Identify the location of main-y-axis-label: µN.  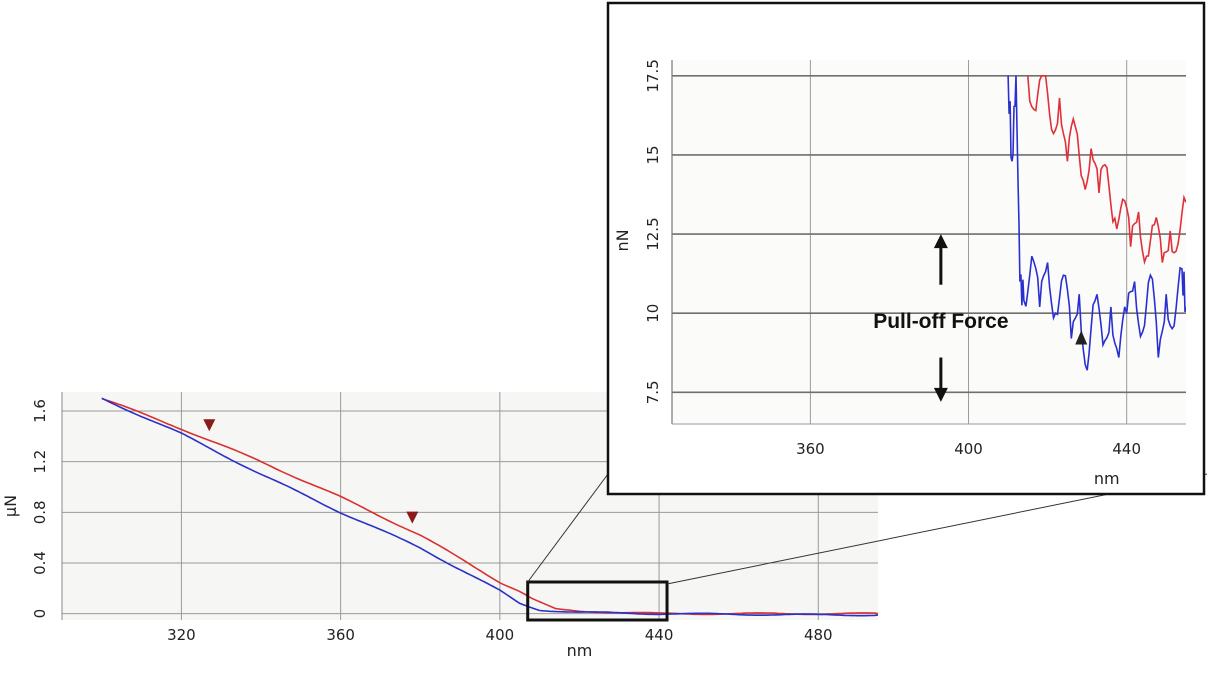
(10, 506).